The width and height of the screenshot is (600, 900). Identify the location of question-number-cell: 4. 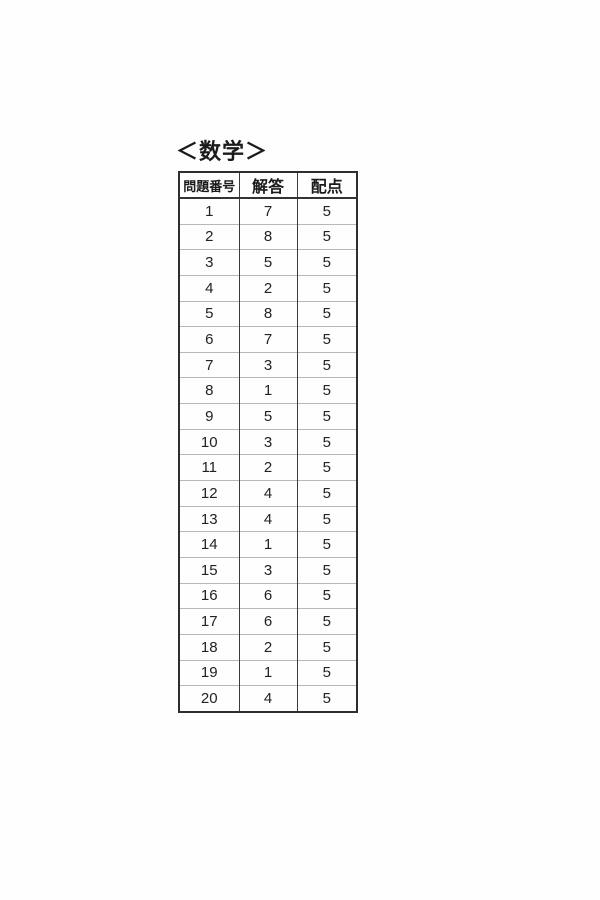
(209, 288).